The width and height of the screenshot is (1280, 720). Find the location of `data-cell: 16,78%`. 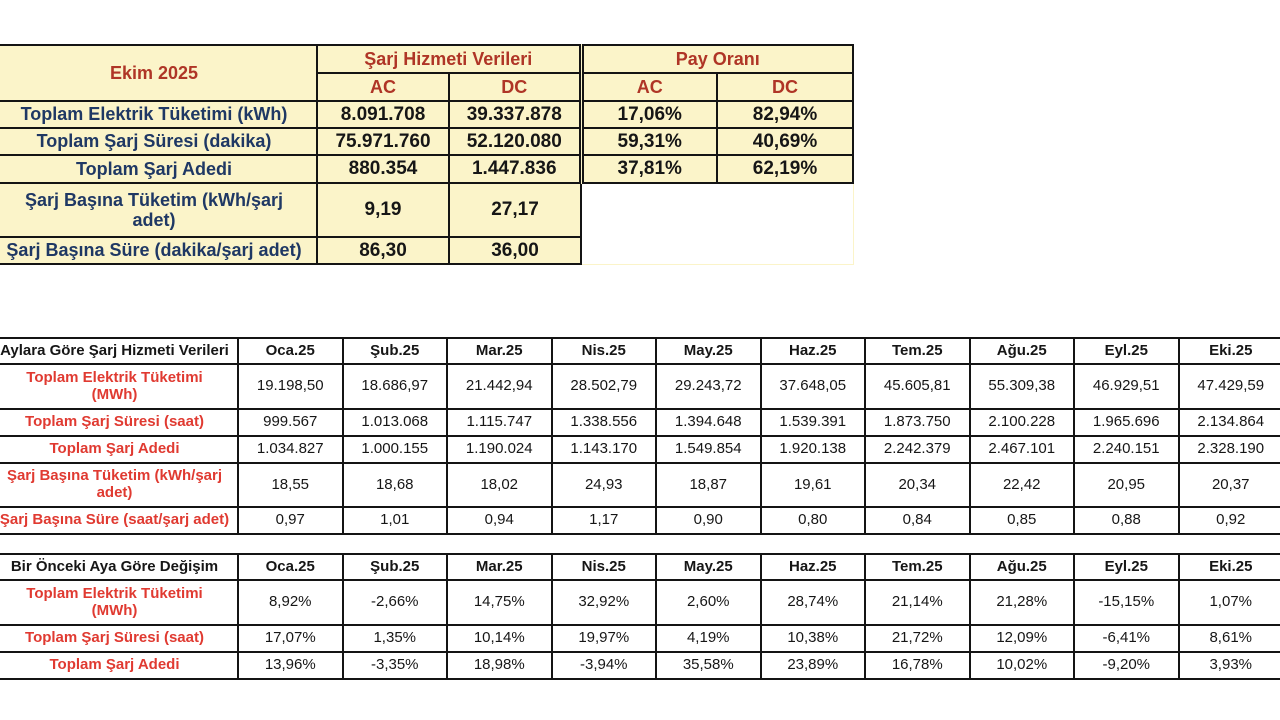

data-cell: 16,78% is located at coordinates (917, 665).